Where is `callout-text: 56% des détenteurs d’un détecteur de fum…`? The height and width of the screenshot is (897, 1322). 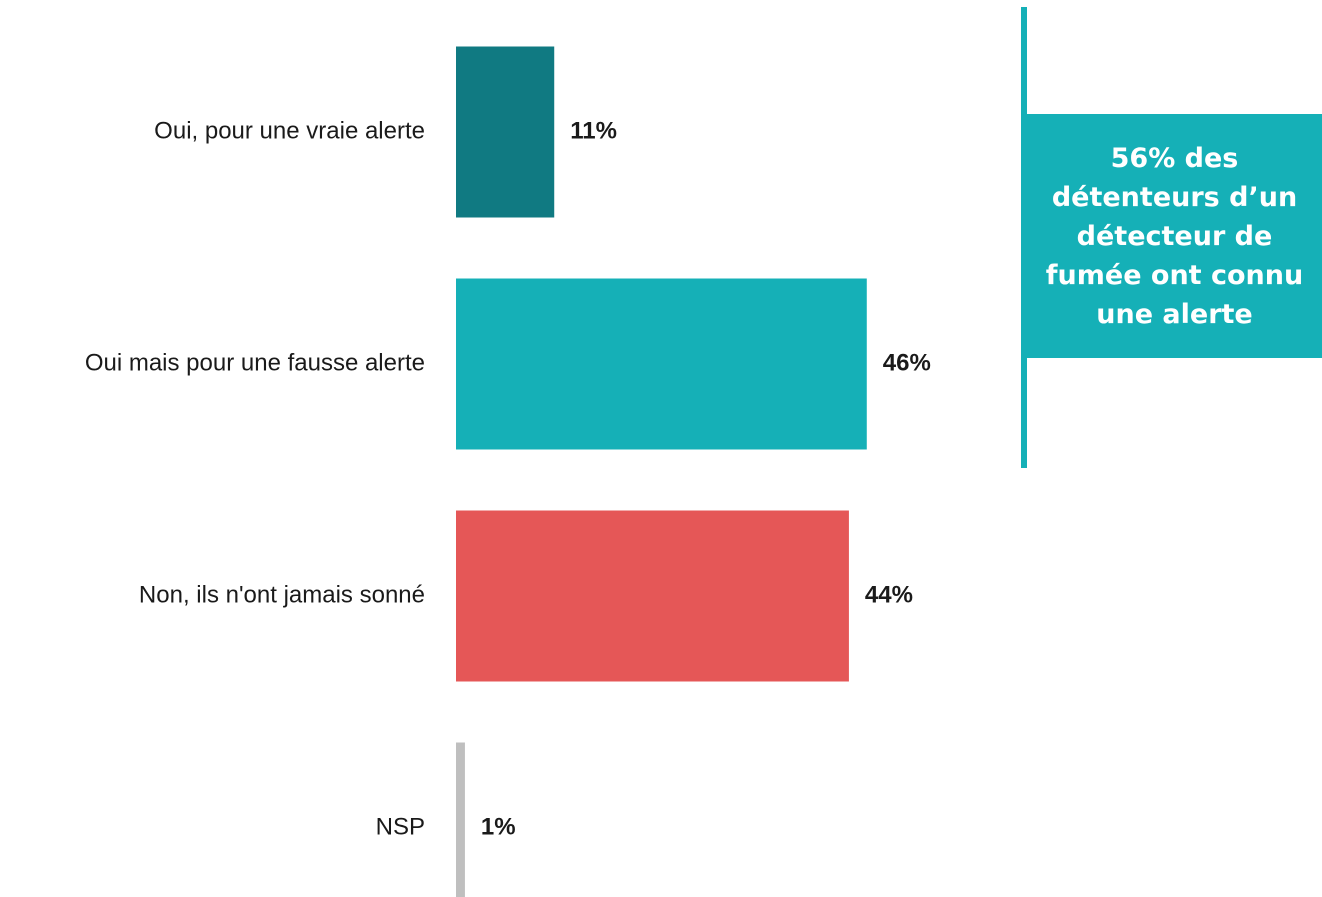
callout-text: 56% des détenteurs d’un détecteur de fum… is located at coordinates (1174, 236).